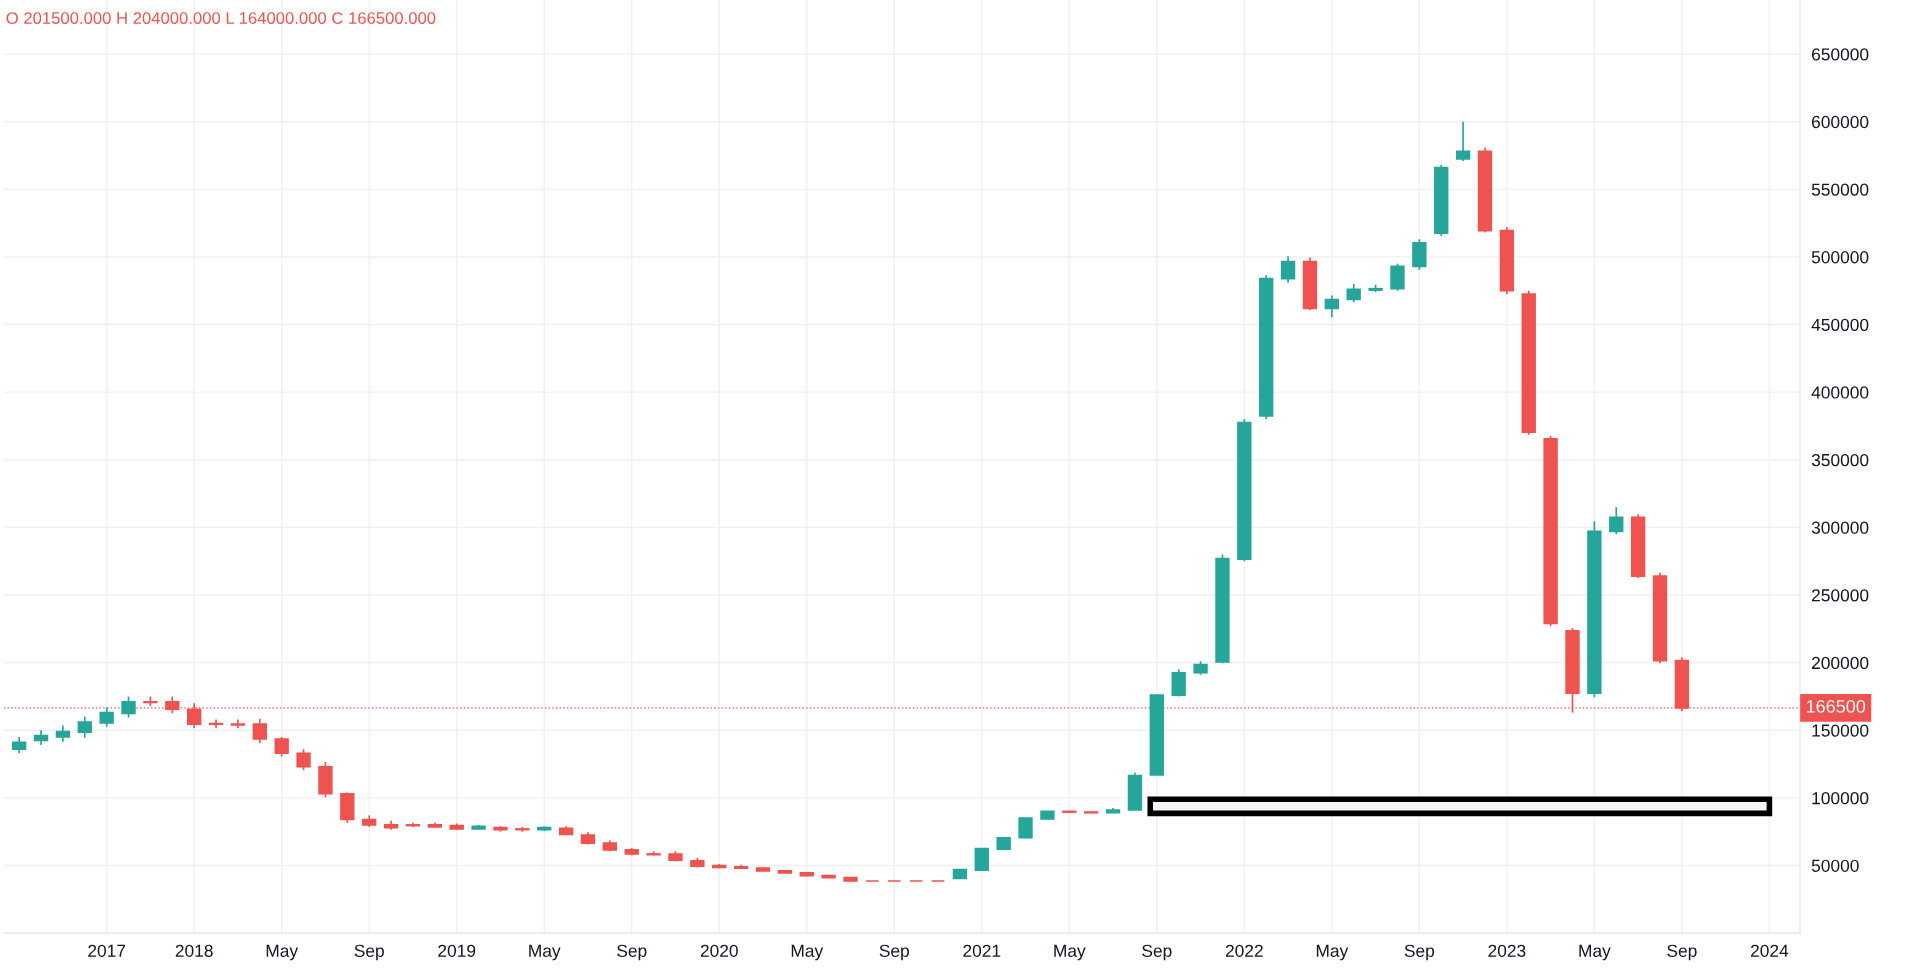 This screenshot has width=1919, height=975. What do you see at coordinates (719, 950) in the screenshot?
I see `x-tick-label: 2020` at bounding box center [719, 950].